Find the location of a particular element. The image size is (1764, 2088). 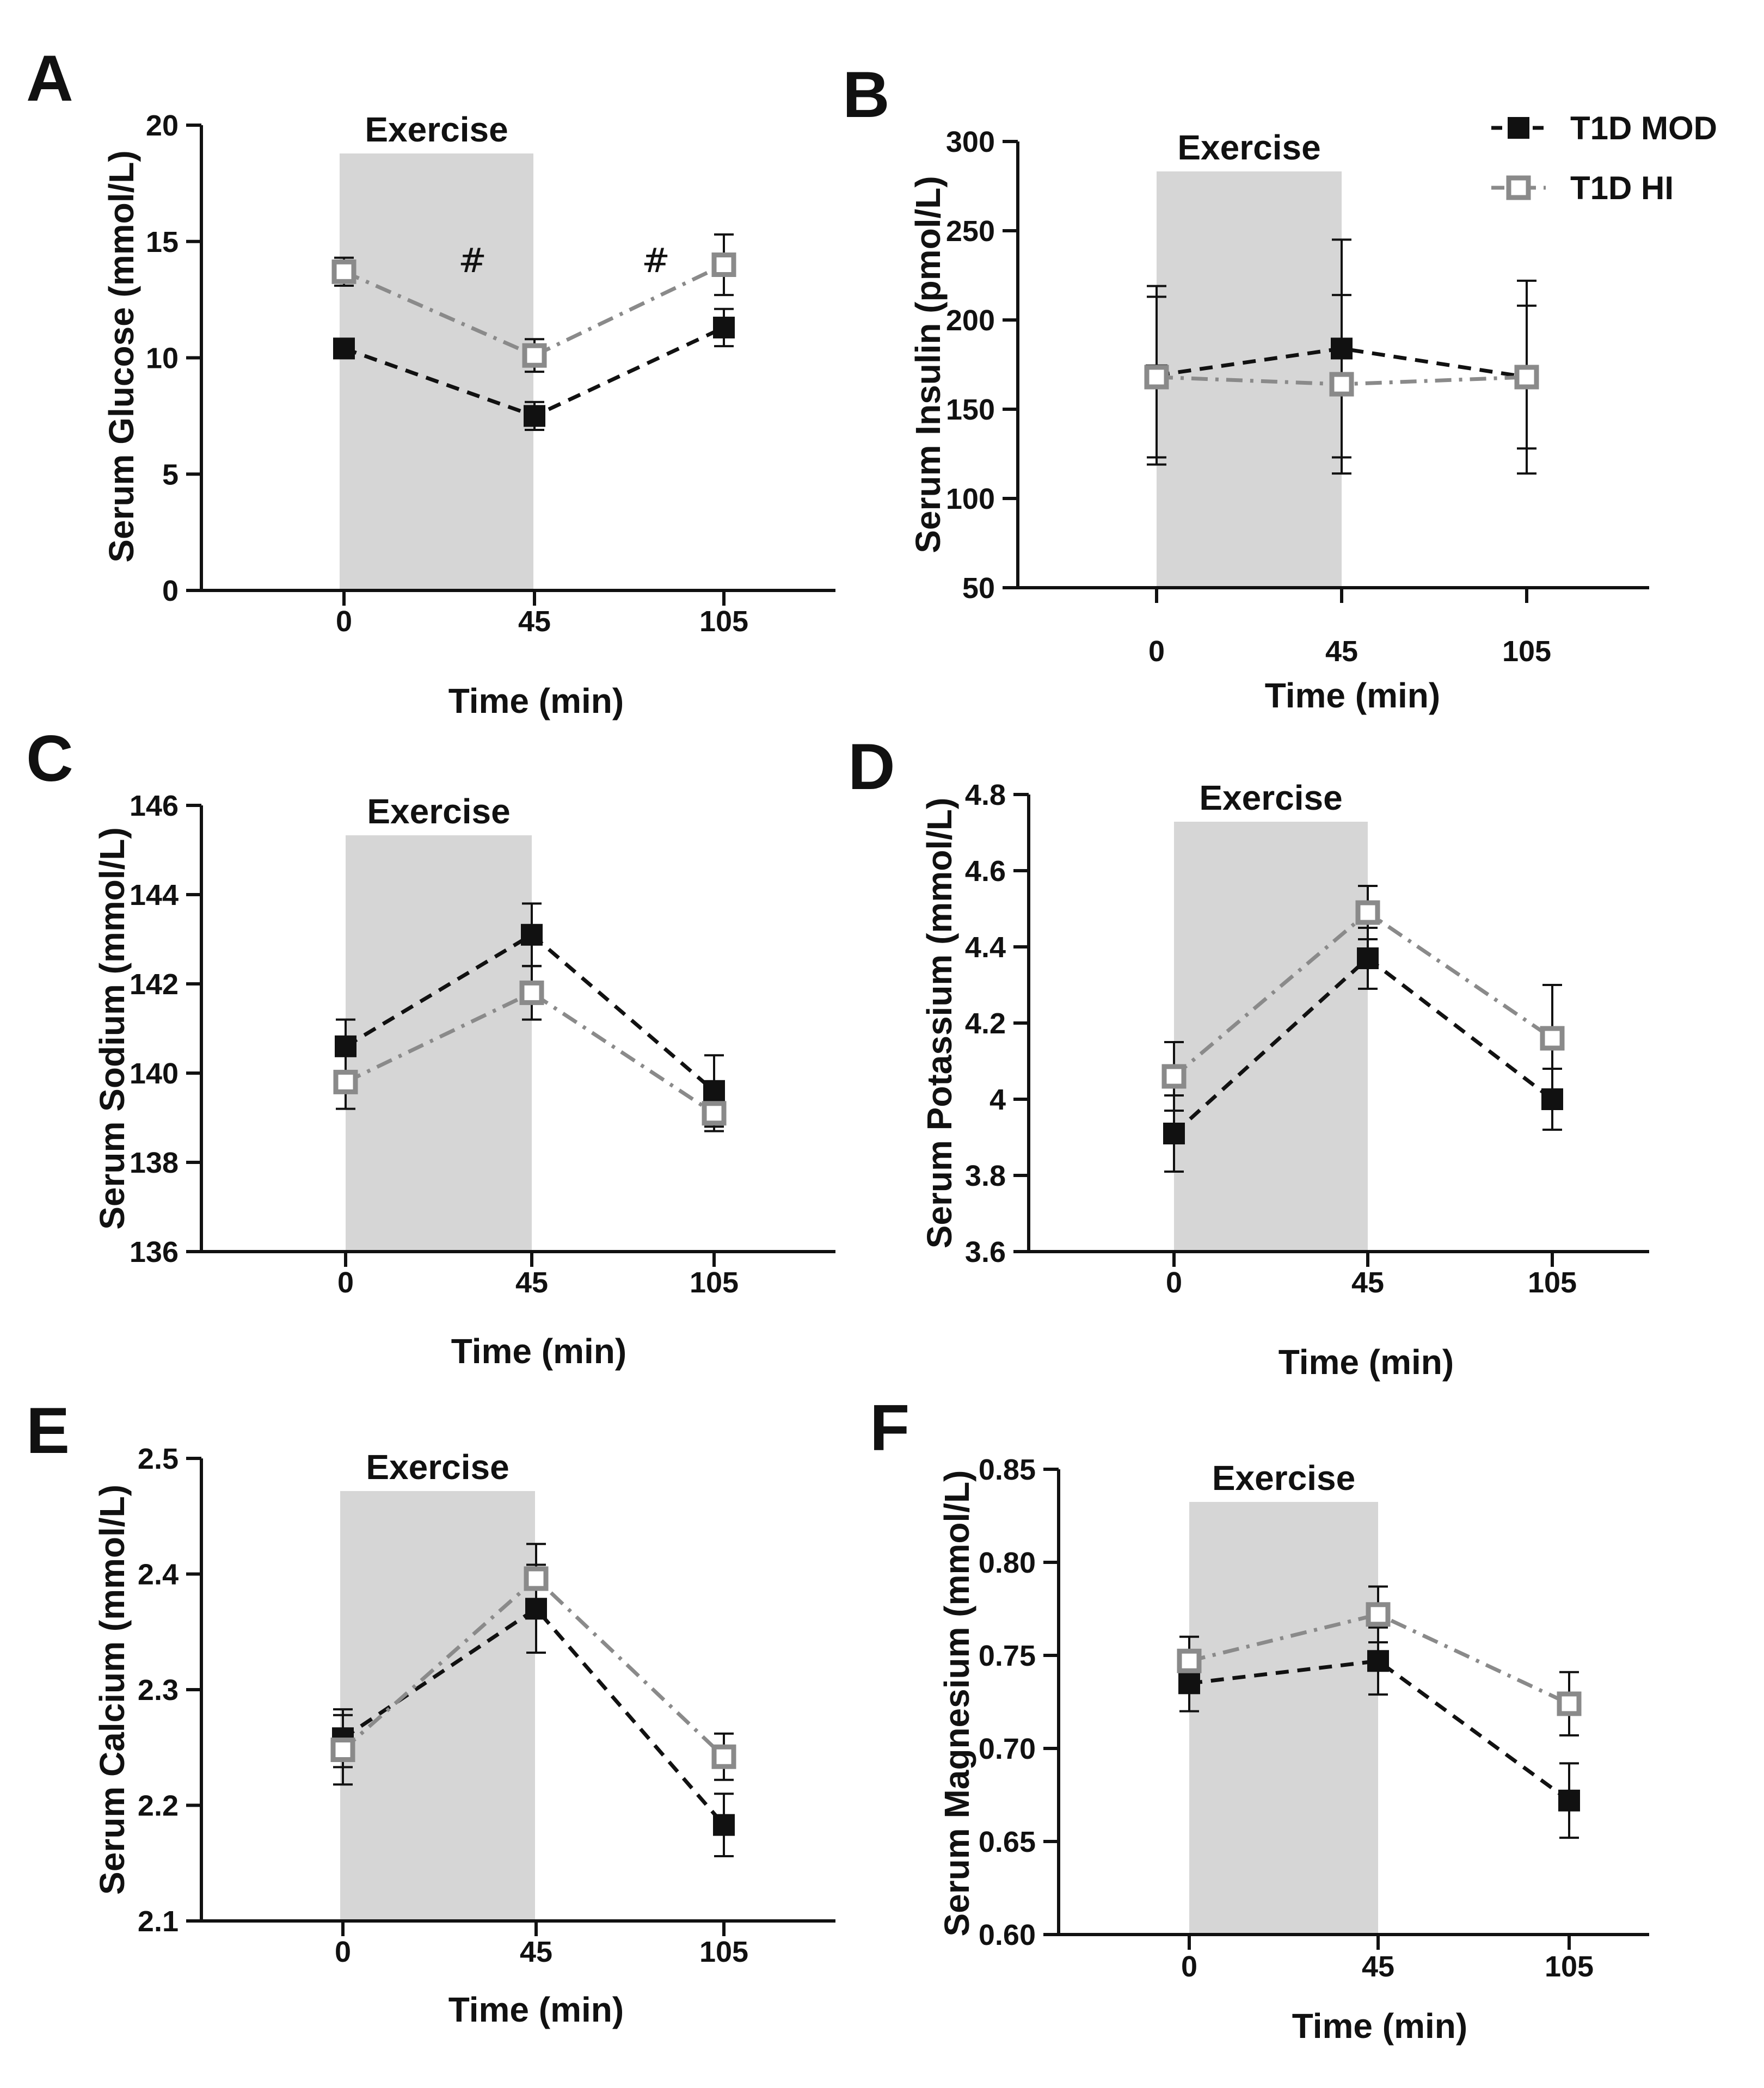

y-tick-label: 150 is located at coordinates (970, 409).